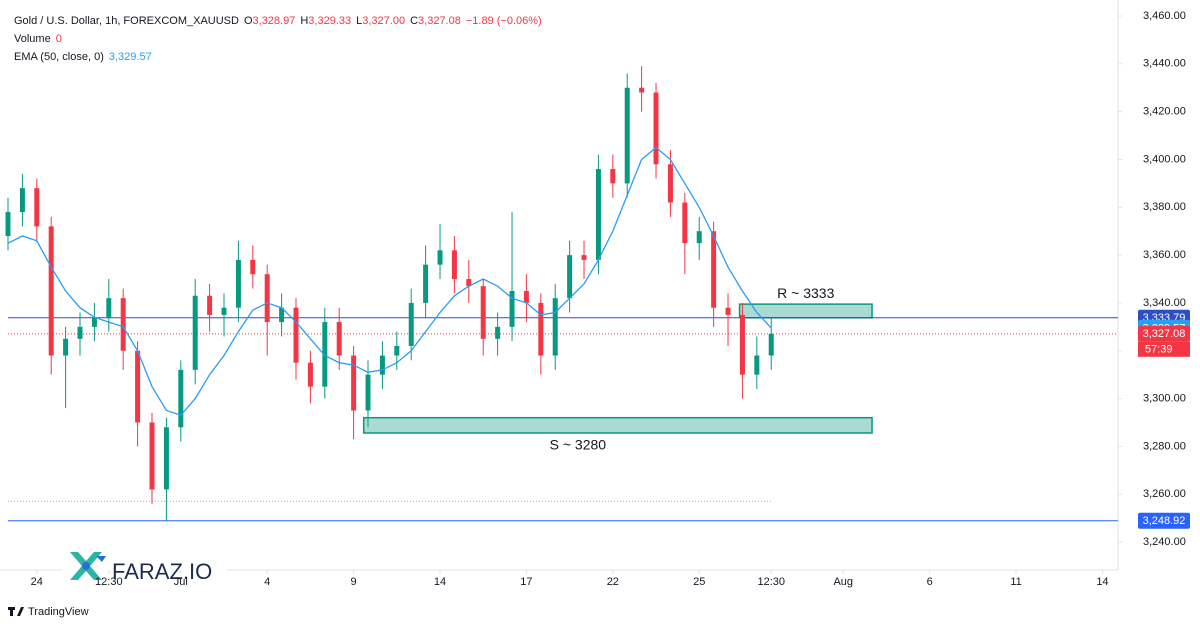  Describe the element at coordinates (613, 582) in the screenshot. I see `x-tick-label: 22` at that location.